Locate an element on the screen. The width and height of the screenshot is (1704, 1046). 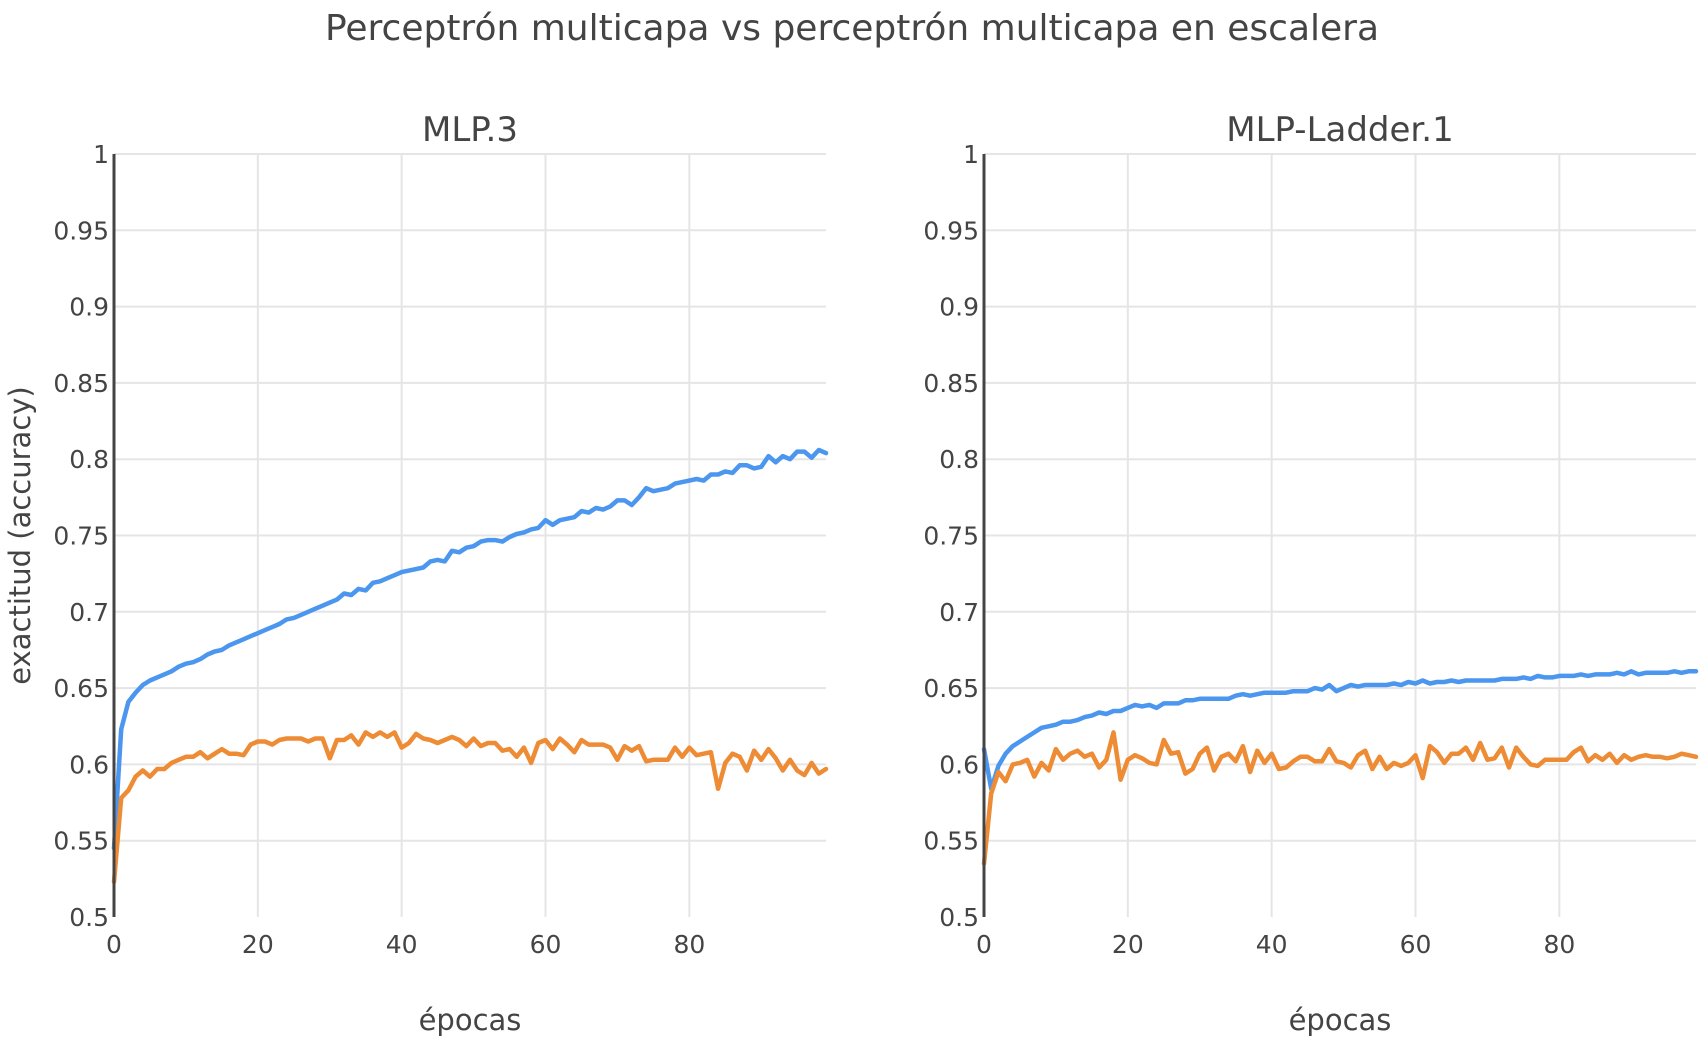
subplot-title: MLP.3 is located at coordinates (470, 130).